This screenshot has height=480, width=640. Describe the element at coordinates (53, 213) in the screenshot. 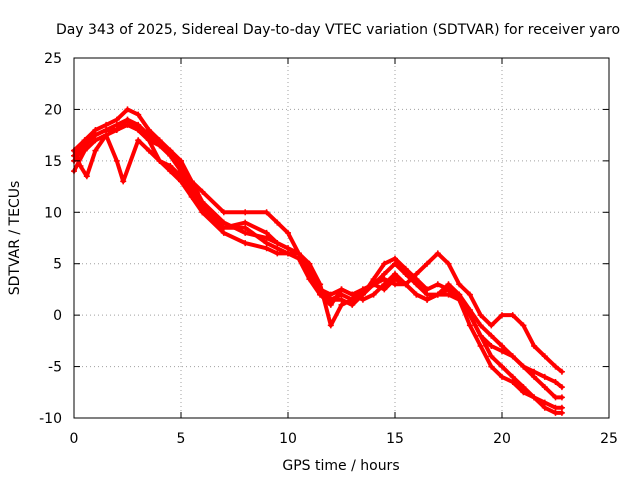

I see `y-tick-label: 10` at that location.